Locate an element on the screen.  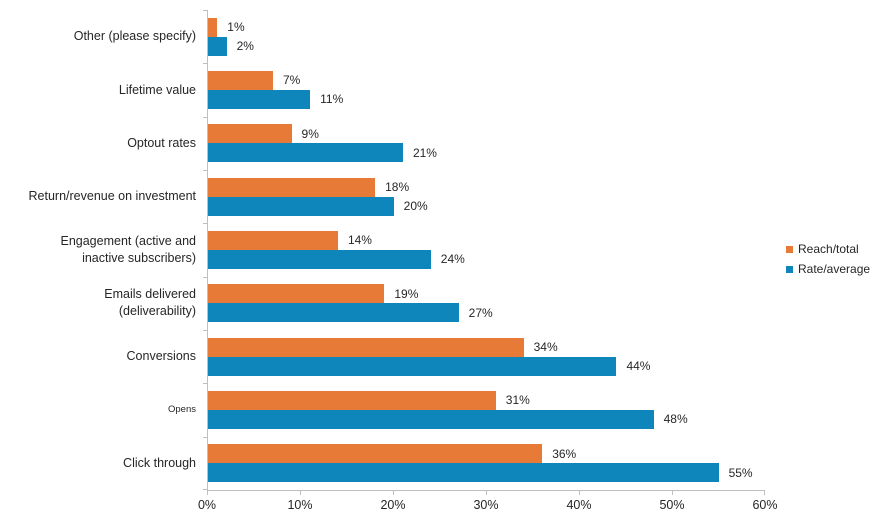
category-label-lifetime-value: Lifetime value is located at coordinates (157, 89).